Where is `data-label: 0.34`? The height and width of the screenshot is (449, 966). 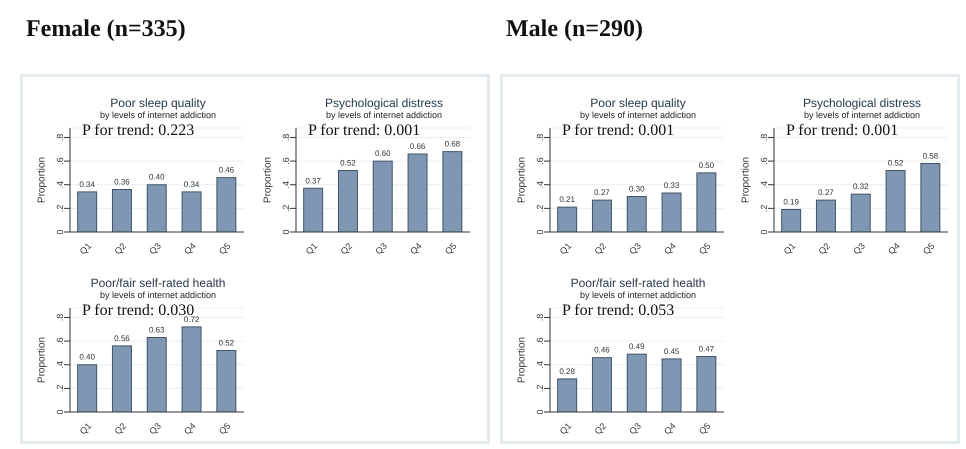 data-label: 0.34 is located at coordinates (87, 184).